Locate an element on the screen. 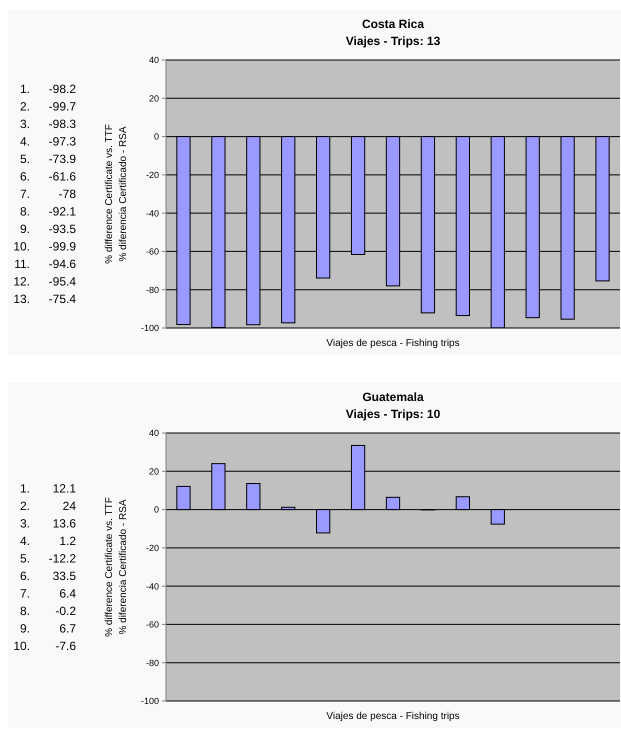  text: 1. 12.1 is located at coordinates (48, 488).